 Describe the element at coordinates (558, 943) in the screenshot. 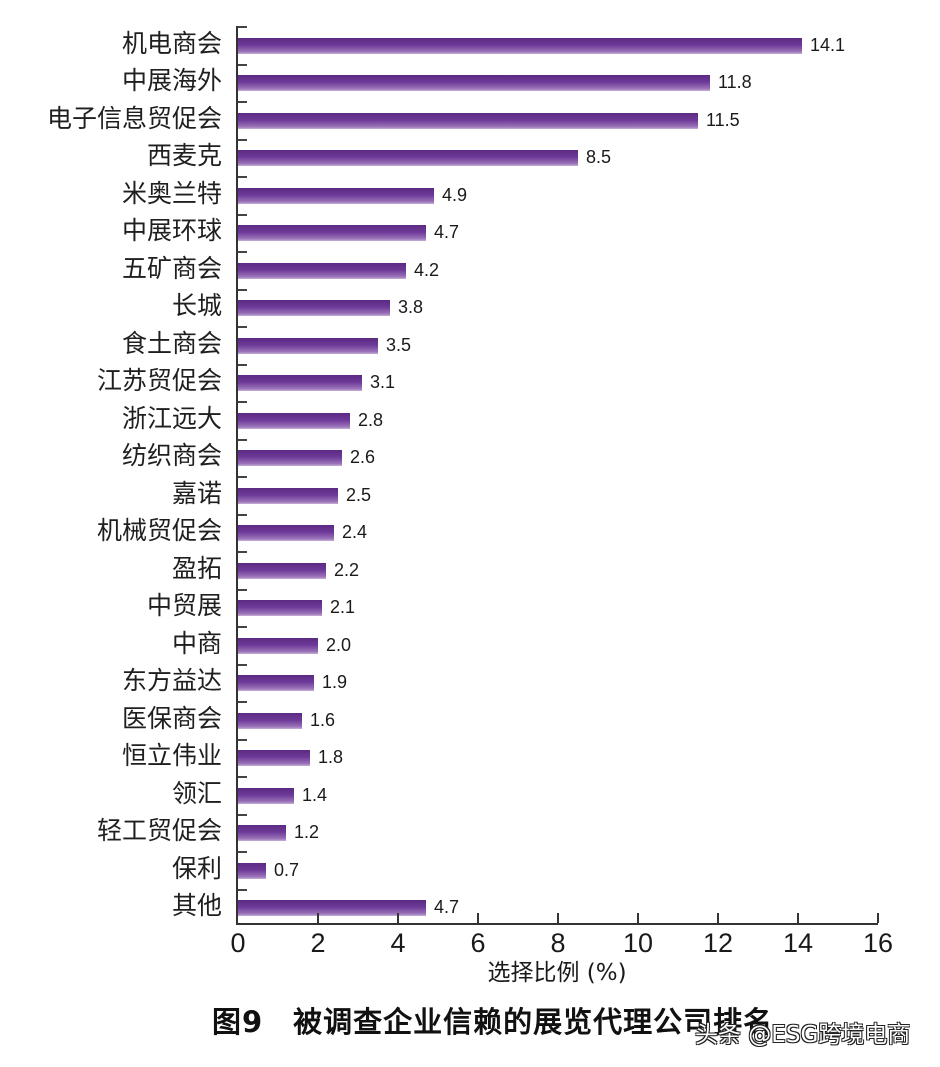

I see `x-tick-label: 8` at that location.